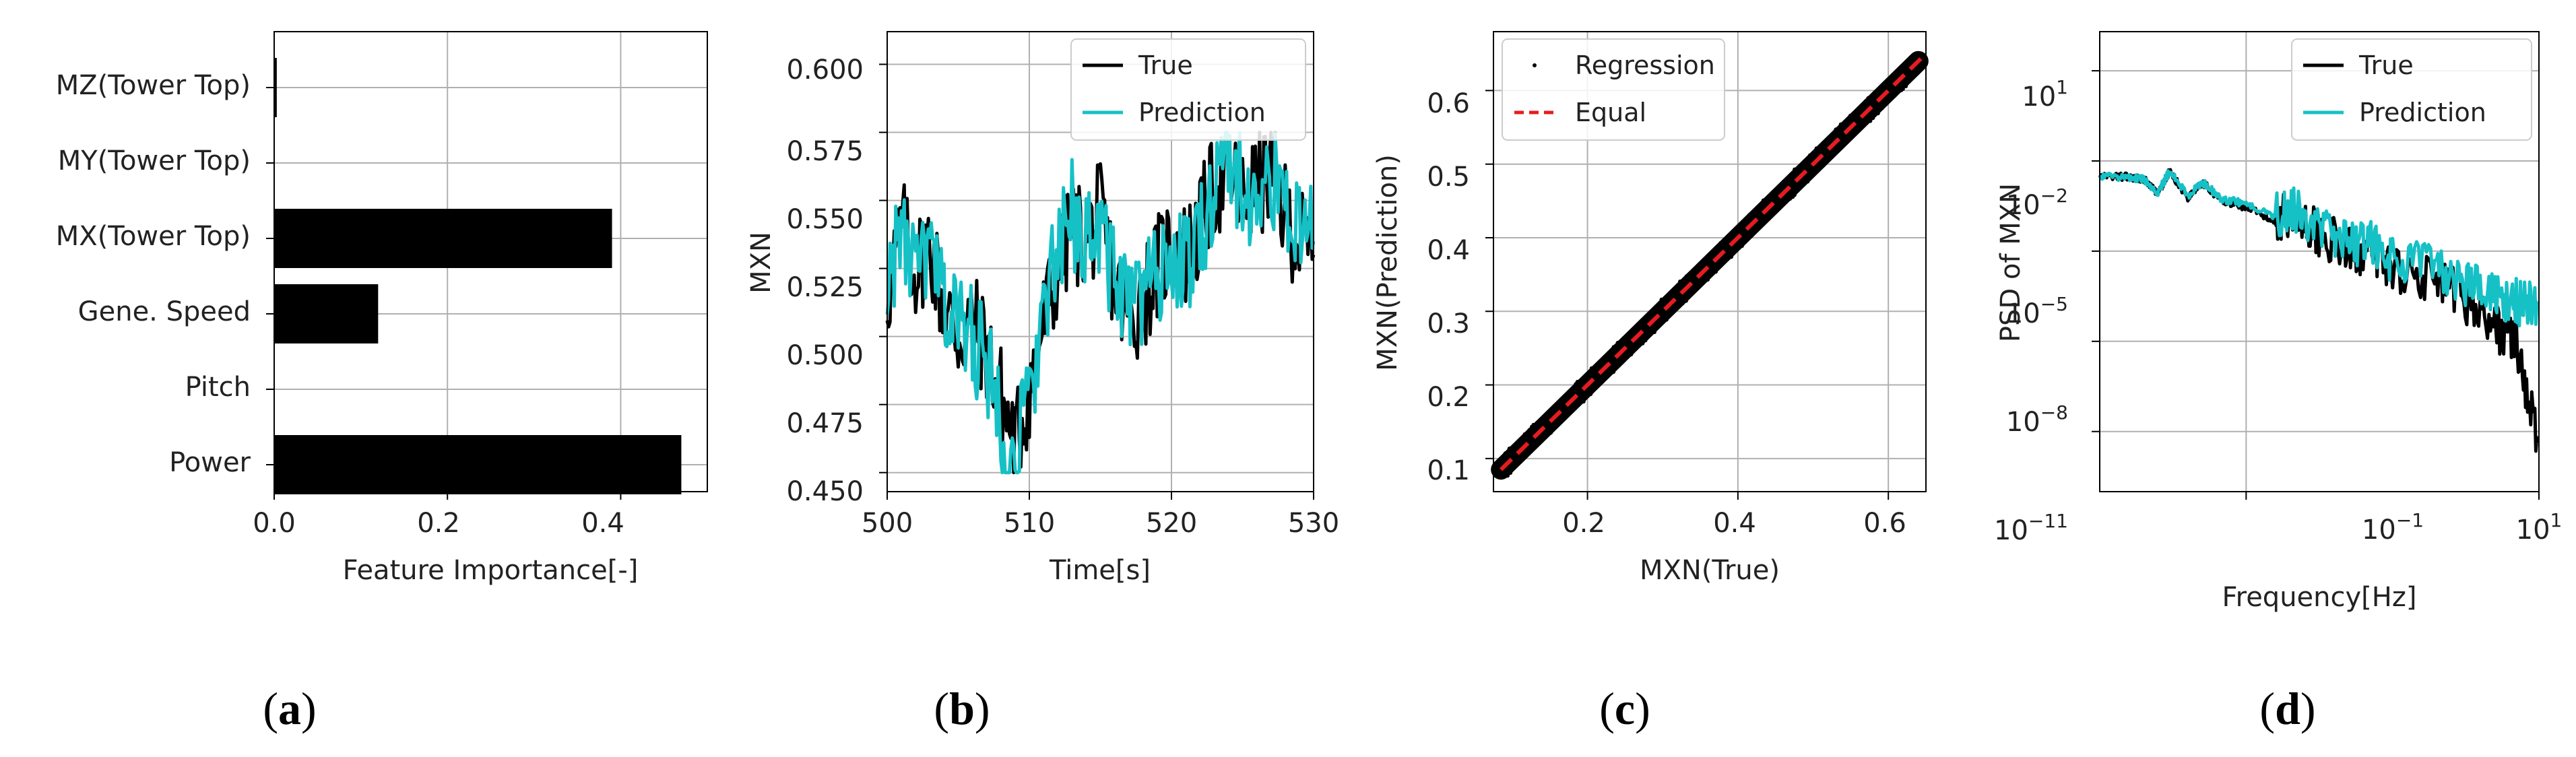  I want to click on x-tick-label: 0.2, so click(1583, 523).